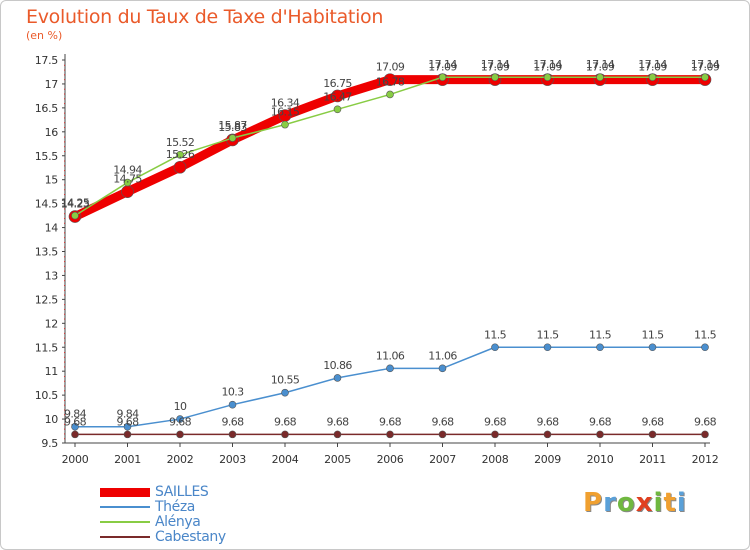 The width and height of the screenshot is (750, 550). I want to click on x-tick-label: 2003, so click(232, 459).